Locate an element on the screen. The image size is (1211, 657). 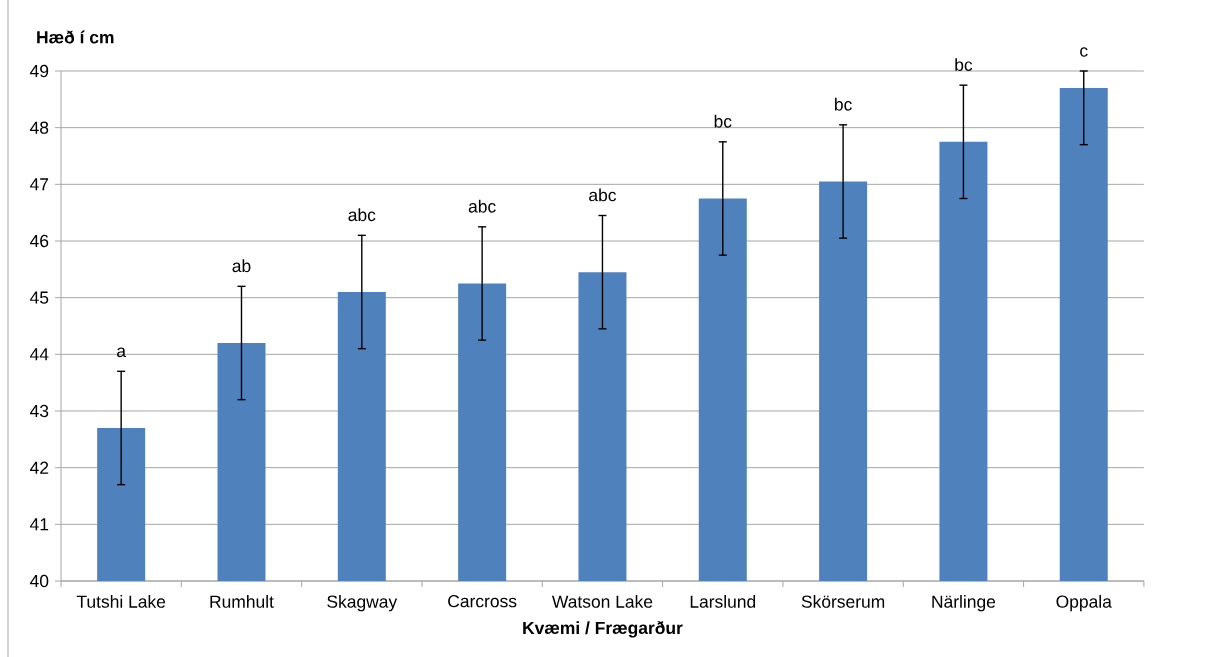
y-tick-label: 42 is located at coordinates (39, 467).